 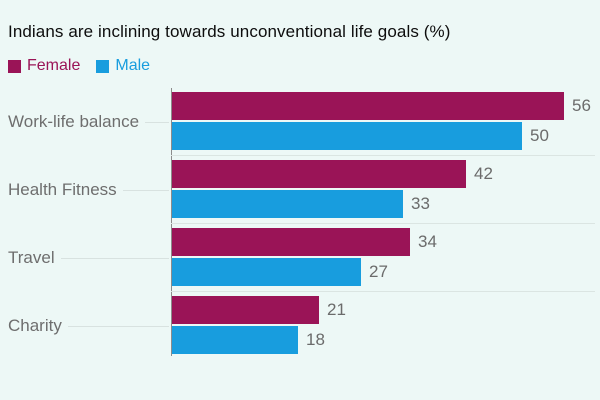 I want to click on legend: Female Male, so click(x=79, y=66).